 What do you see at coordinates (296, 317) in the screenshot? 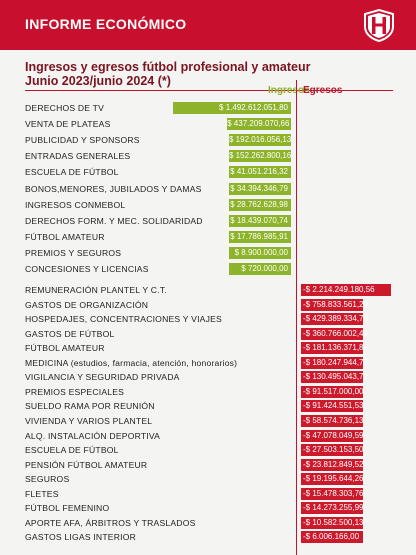
I see `column-divider` at bounding box center [296, 317].